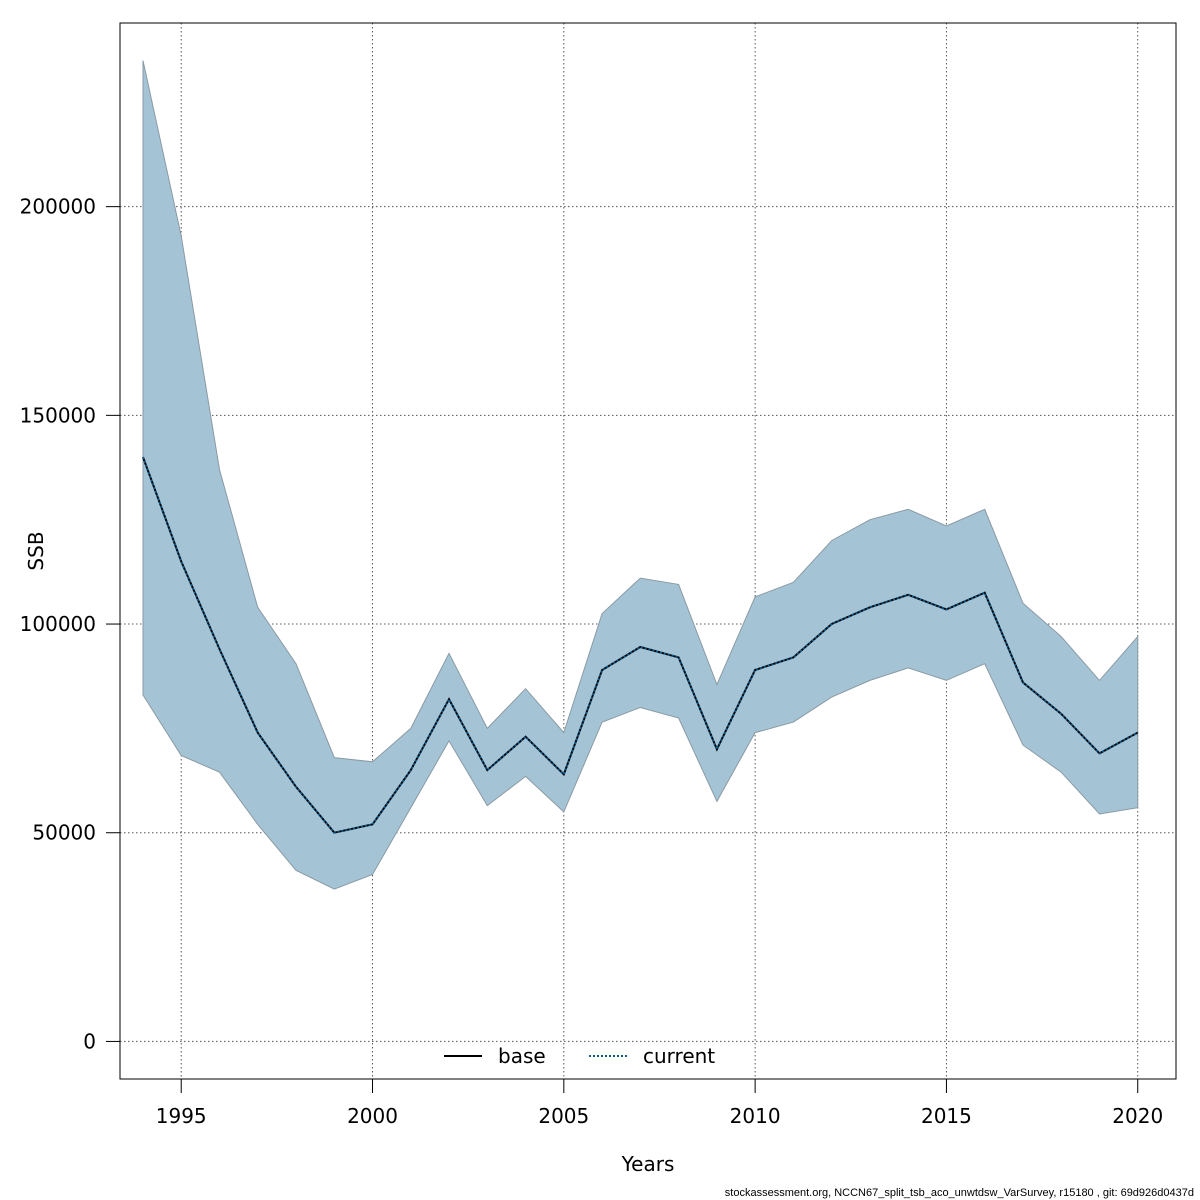  Describe the element at coordinates (659, 1103) in the screenshot. I see `x-axis: 1995 2000 2005 2010 2015 2020` at that location.